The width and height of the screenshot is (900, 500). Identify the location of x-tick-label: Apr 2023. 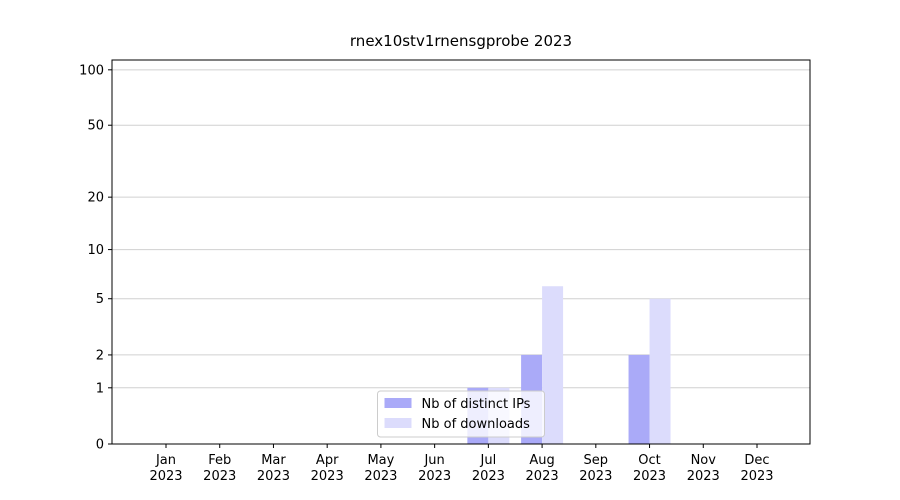
(327, 468).